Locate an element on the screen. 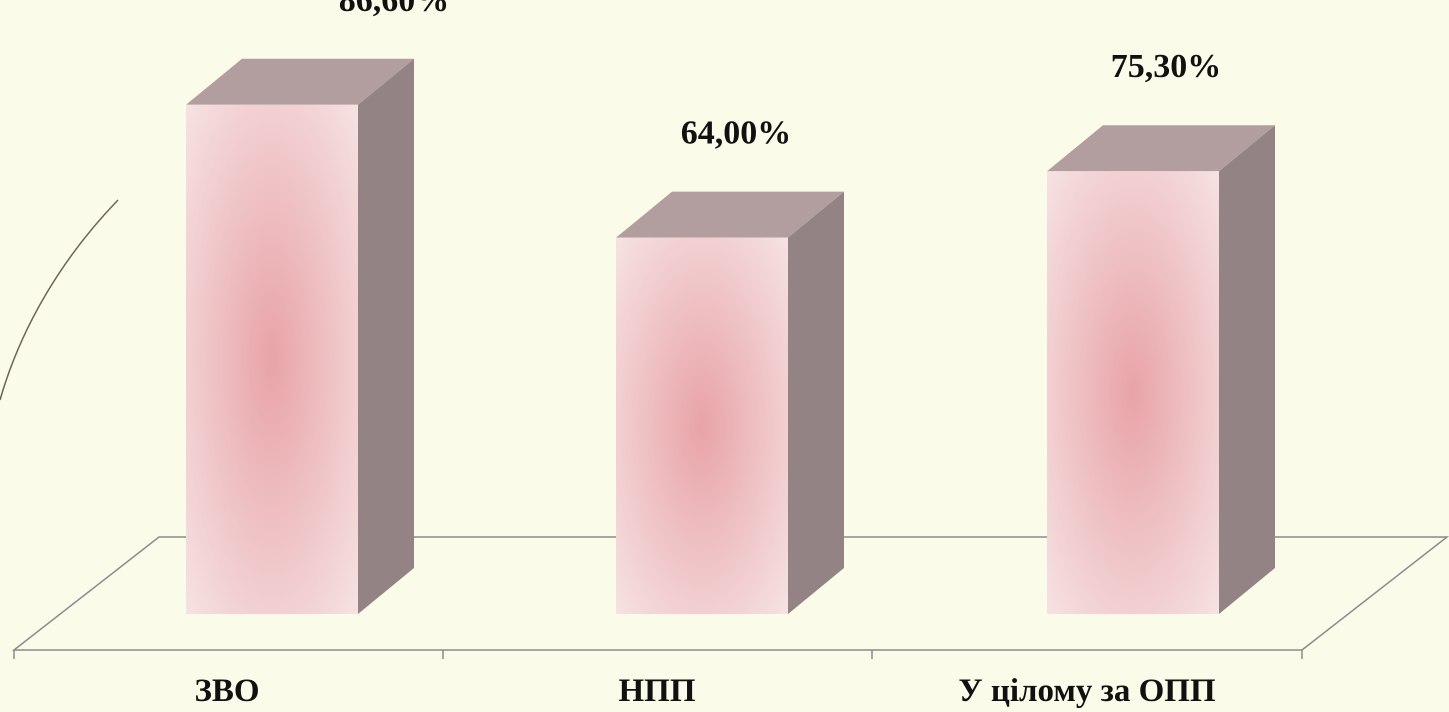  decorative-curve is located at coordinates (59, 300).